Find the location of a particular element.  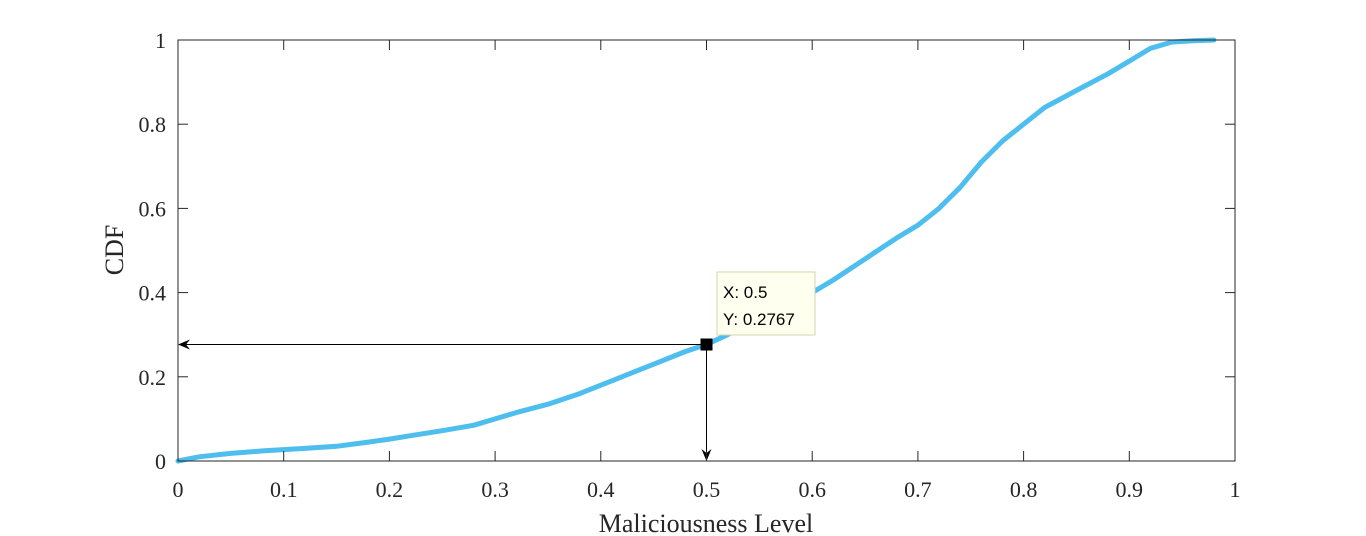

x-tick-label: 0.6 is located at coordinates (812, 489).